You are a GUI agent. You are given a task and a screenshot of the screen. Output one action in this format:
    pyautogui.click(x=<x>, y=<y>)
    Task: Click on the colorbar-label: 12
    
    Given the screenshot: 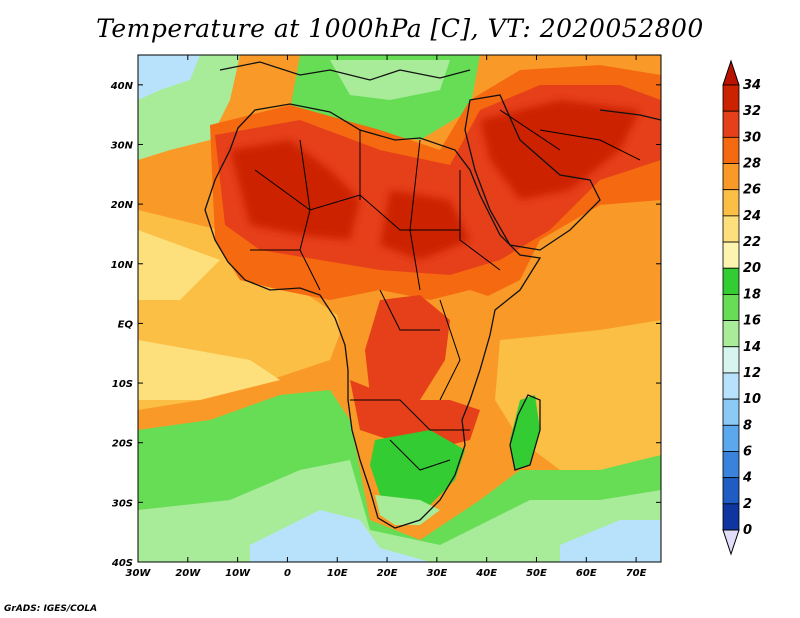 What is the action you would take?
    pyautogui.click(x=752, y=373)
    